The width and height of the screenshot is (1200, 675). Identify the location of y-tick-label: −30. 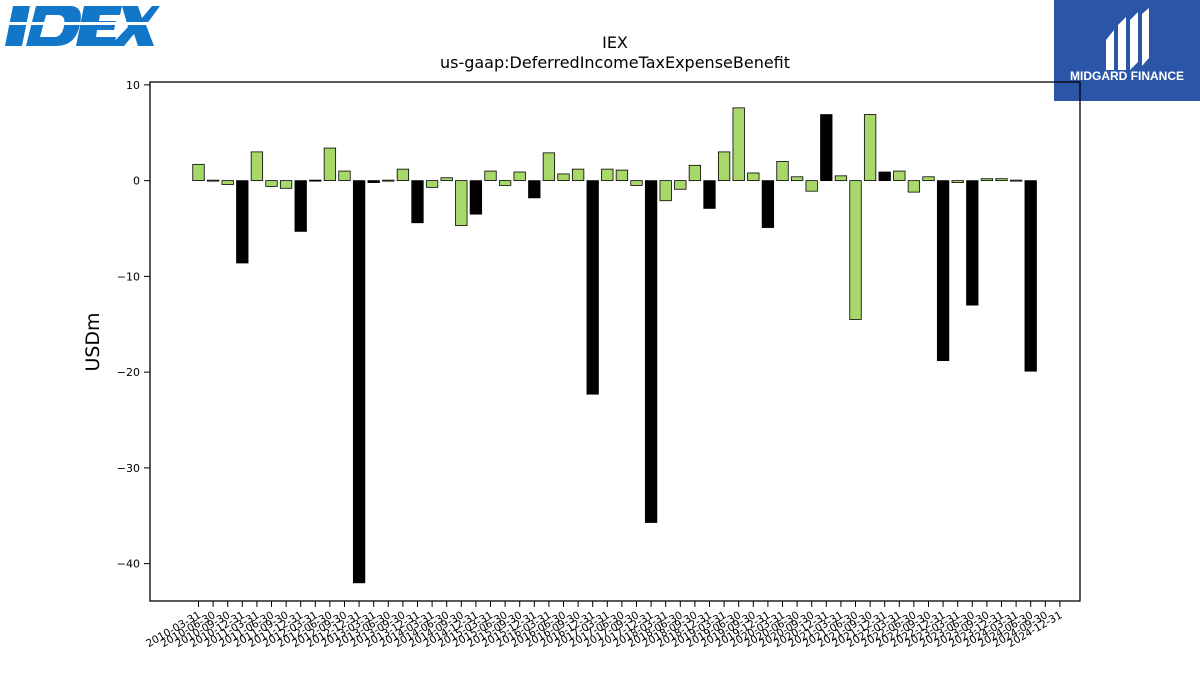
(128, 468).